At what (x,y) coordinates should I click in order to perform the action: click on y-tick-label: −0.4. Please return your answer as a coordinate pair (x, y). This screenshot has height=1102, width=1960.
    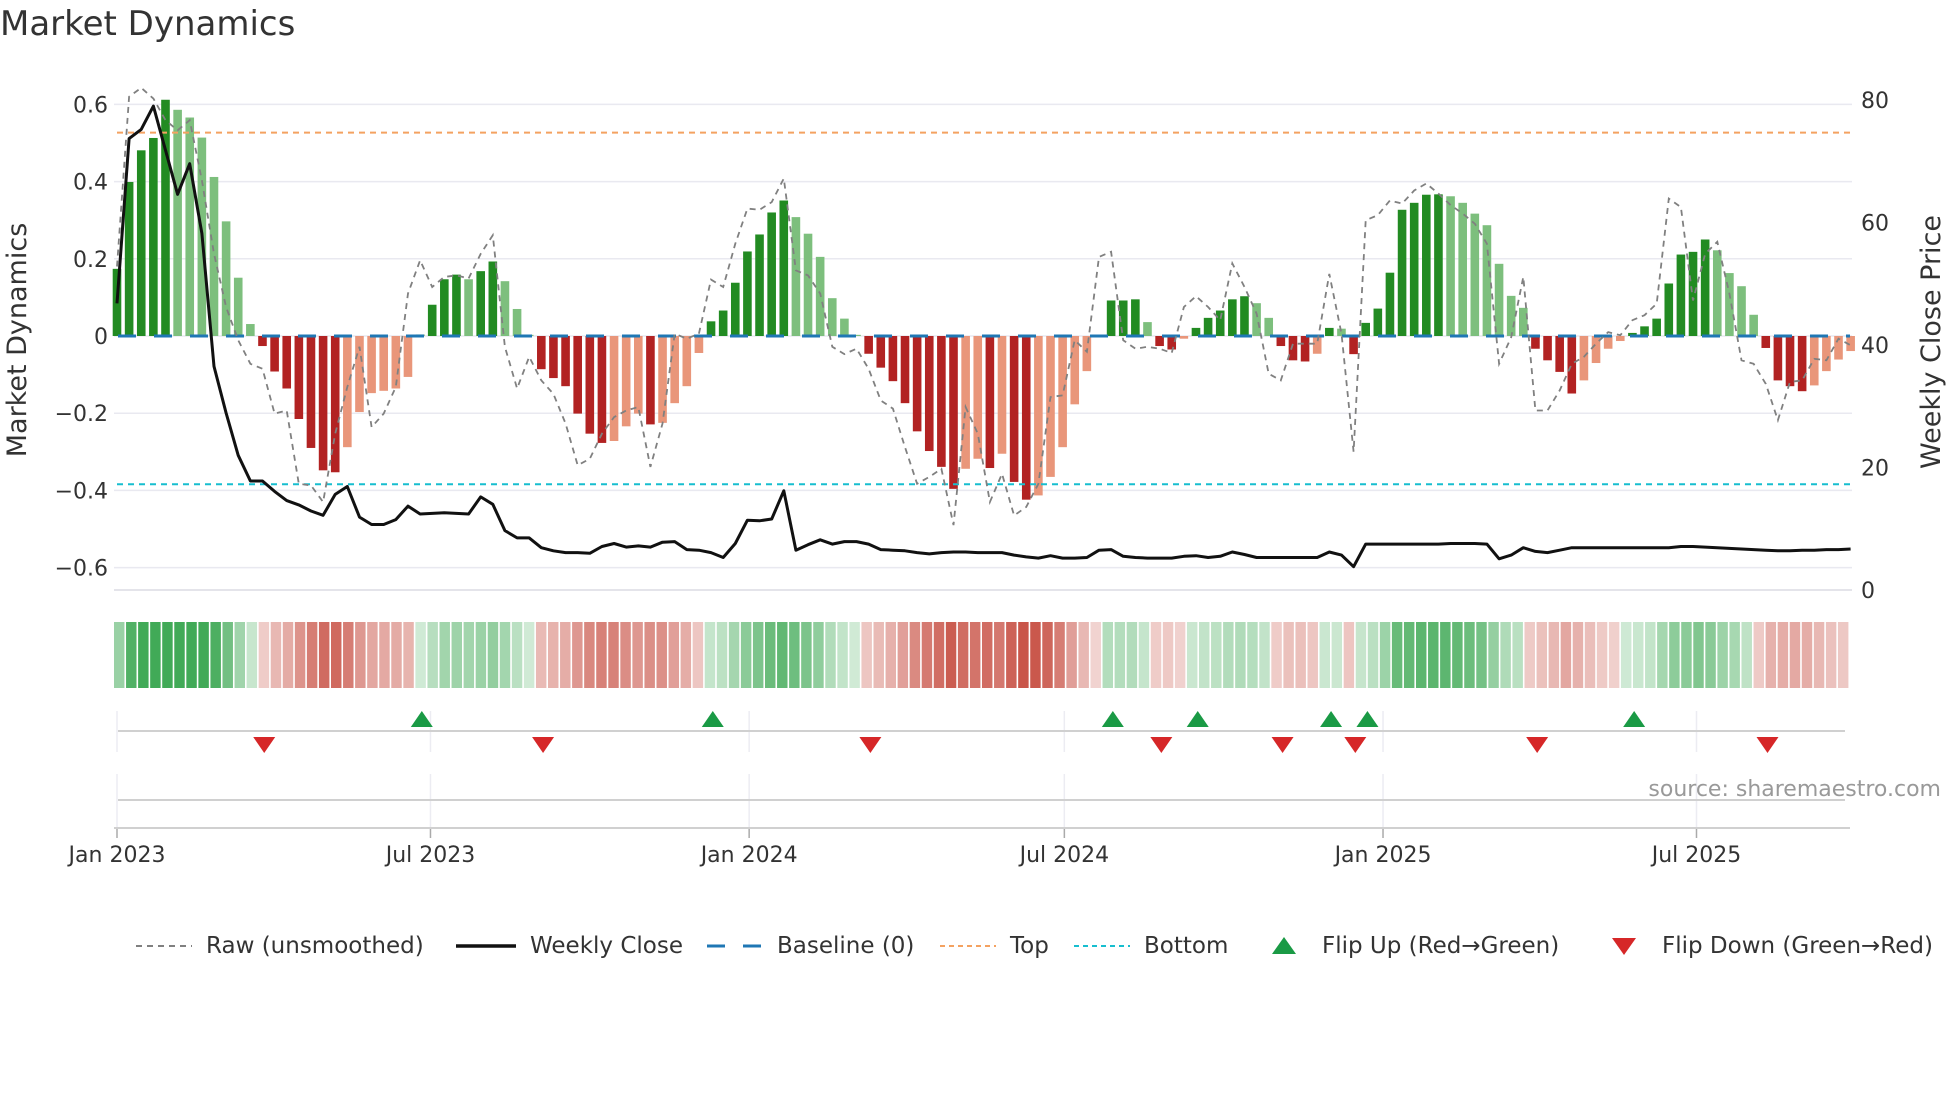
    Looking at the image, I should click on (81, 491).